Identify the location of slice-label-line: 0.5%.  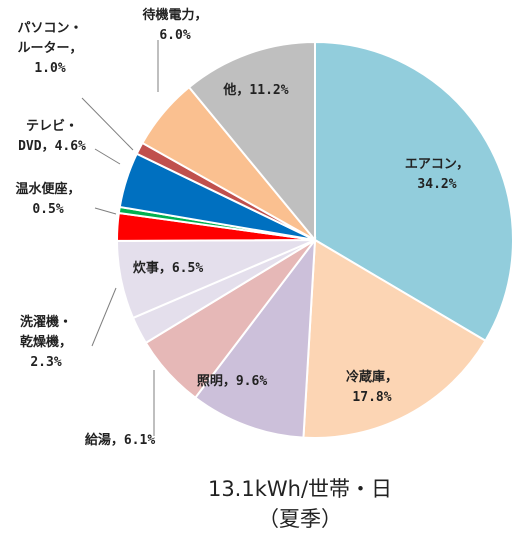
(47, 209).